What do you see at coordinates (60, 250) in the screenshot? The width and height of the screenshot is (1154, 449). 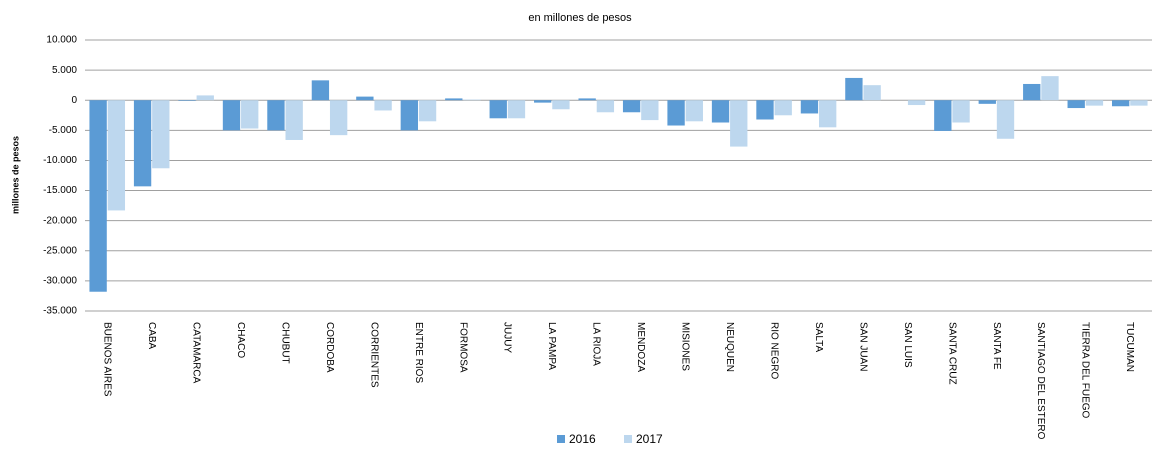 I see `y-tick-label: -25.000` at bounding box center [60, 250].